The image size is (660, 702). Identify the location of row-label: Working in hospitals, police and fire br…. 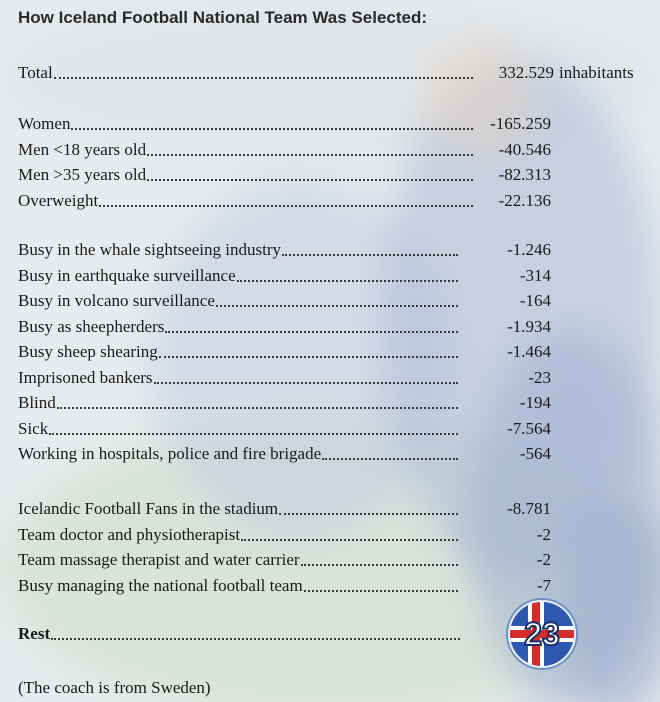
(170, 453).